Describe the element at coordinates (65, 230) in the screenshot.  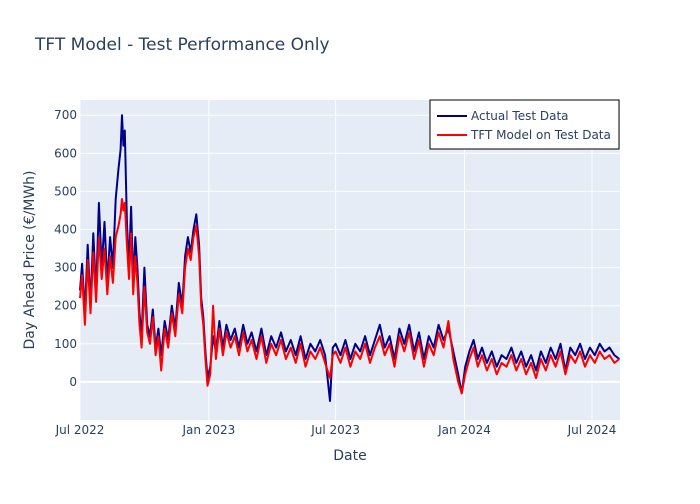
I see `y-tick-label: 400` at that location.